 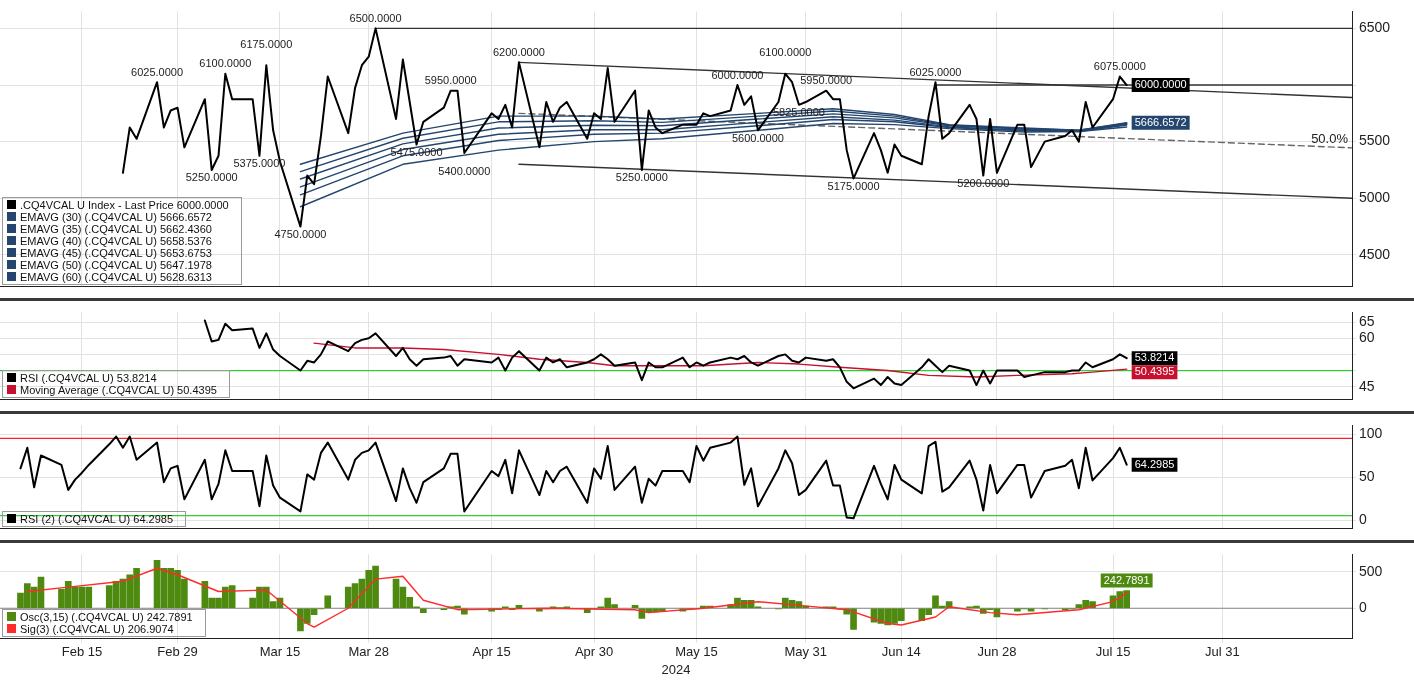 What do you see at coordinates (1371, 432) in the screenshot?
I see `y-tick-label: 100` at bounding box center [1371, 432].